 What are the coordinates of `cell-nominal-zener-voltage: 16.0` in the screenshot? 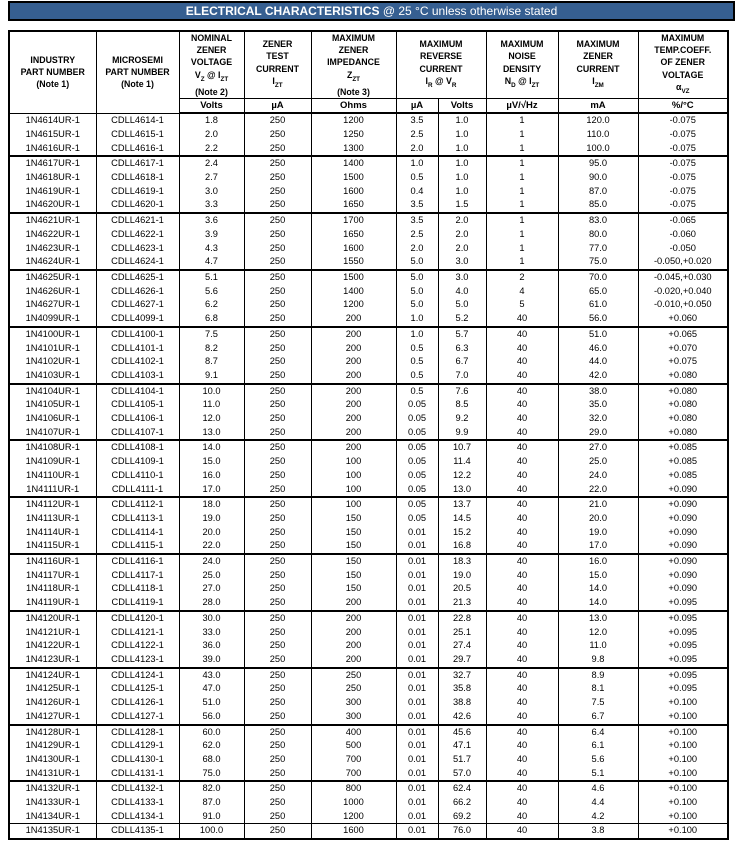 It's located at (211, 475).